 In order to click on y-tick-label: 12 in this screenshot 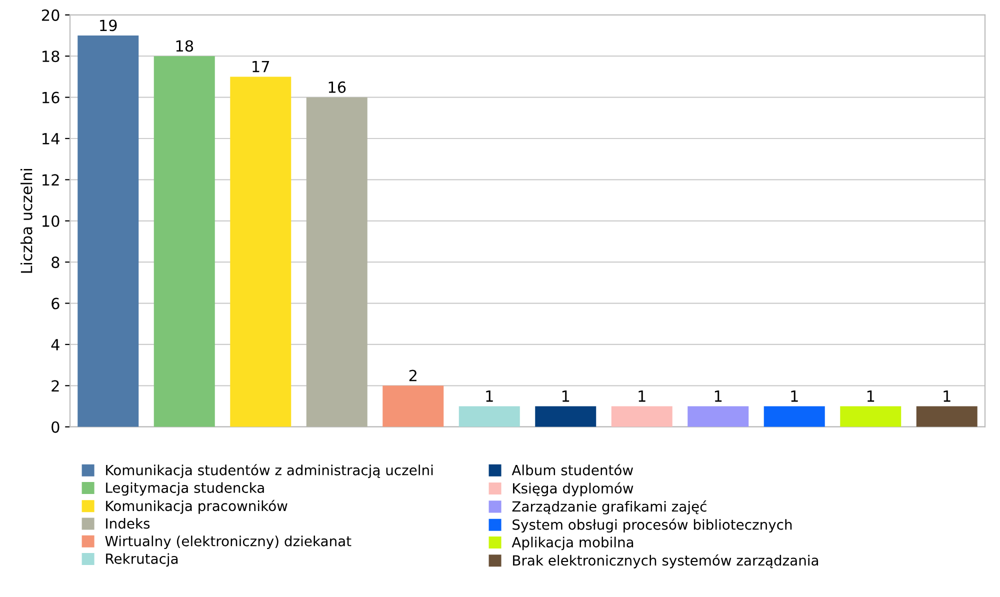, I will do `click(50, 180)`.